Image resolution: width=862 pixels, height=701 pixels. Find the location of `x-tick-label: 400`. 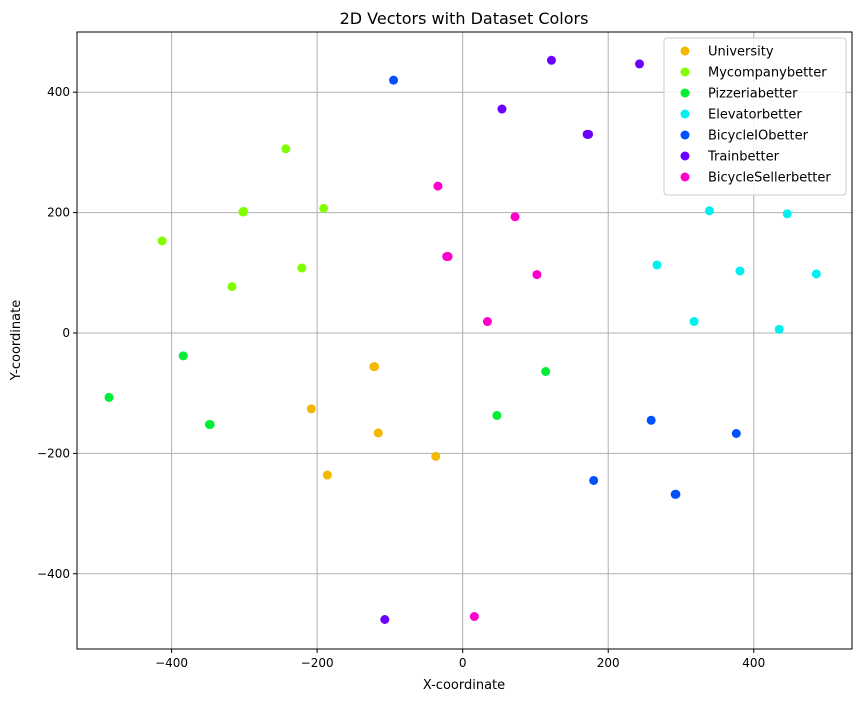

x-tick-label: 400 is located at coordinates (753, 663).